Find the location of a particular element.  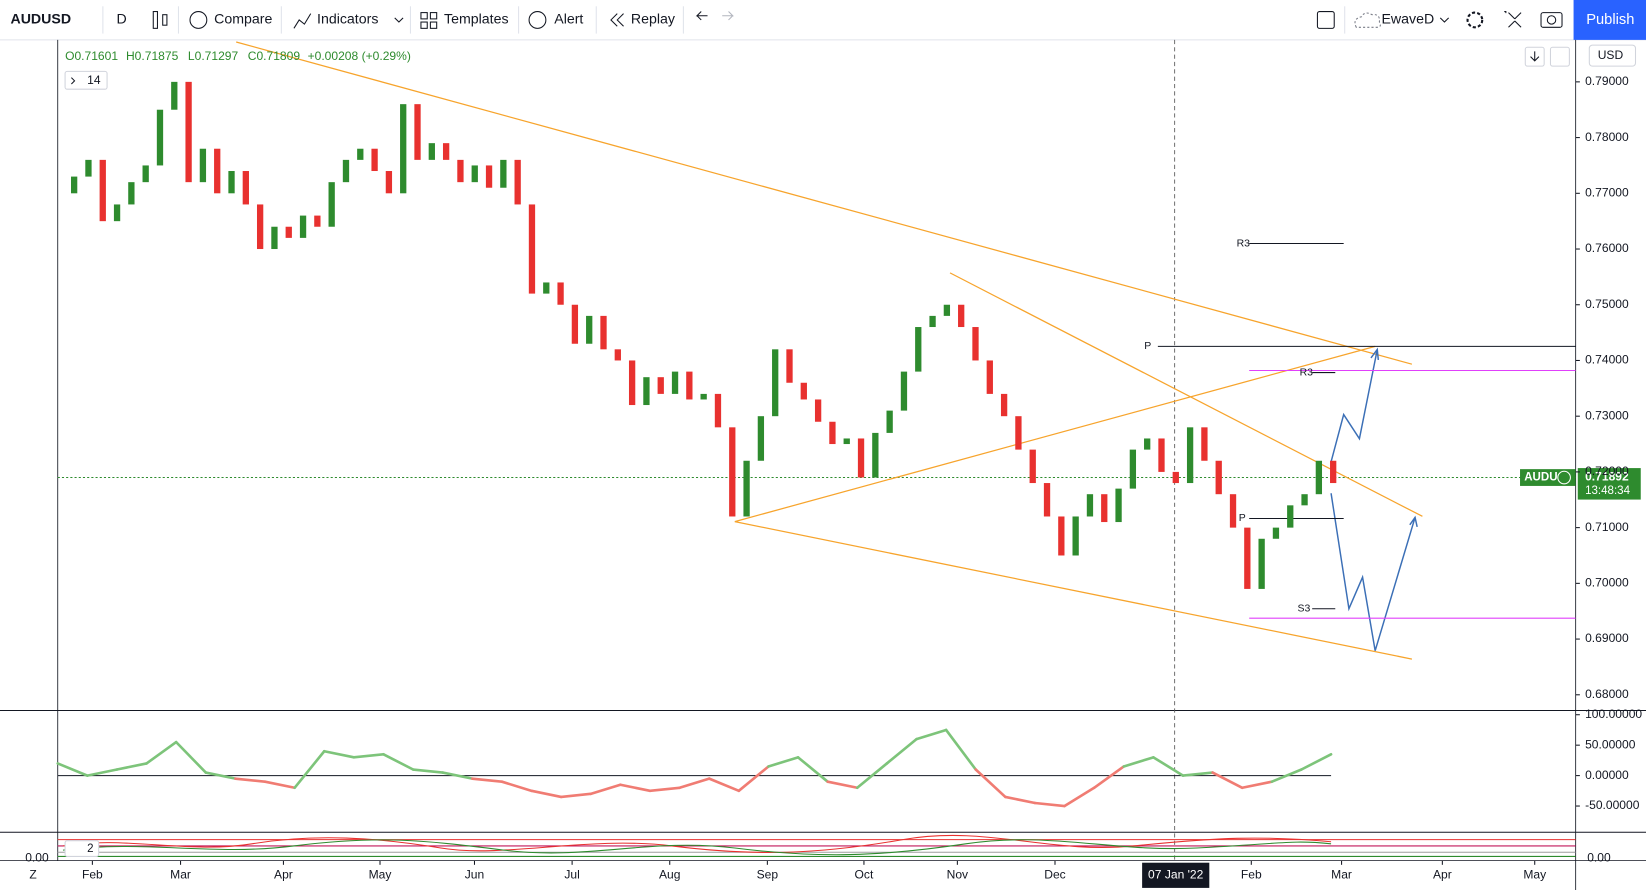

cloud-icon is located at coordinates (1367, 20).